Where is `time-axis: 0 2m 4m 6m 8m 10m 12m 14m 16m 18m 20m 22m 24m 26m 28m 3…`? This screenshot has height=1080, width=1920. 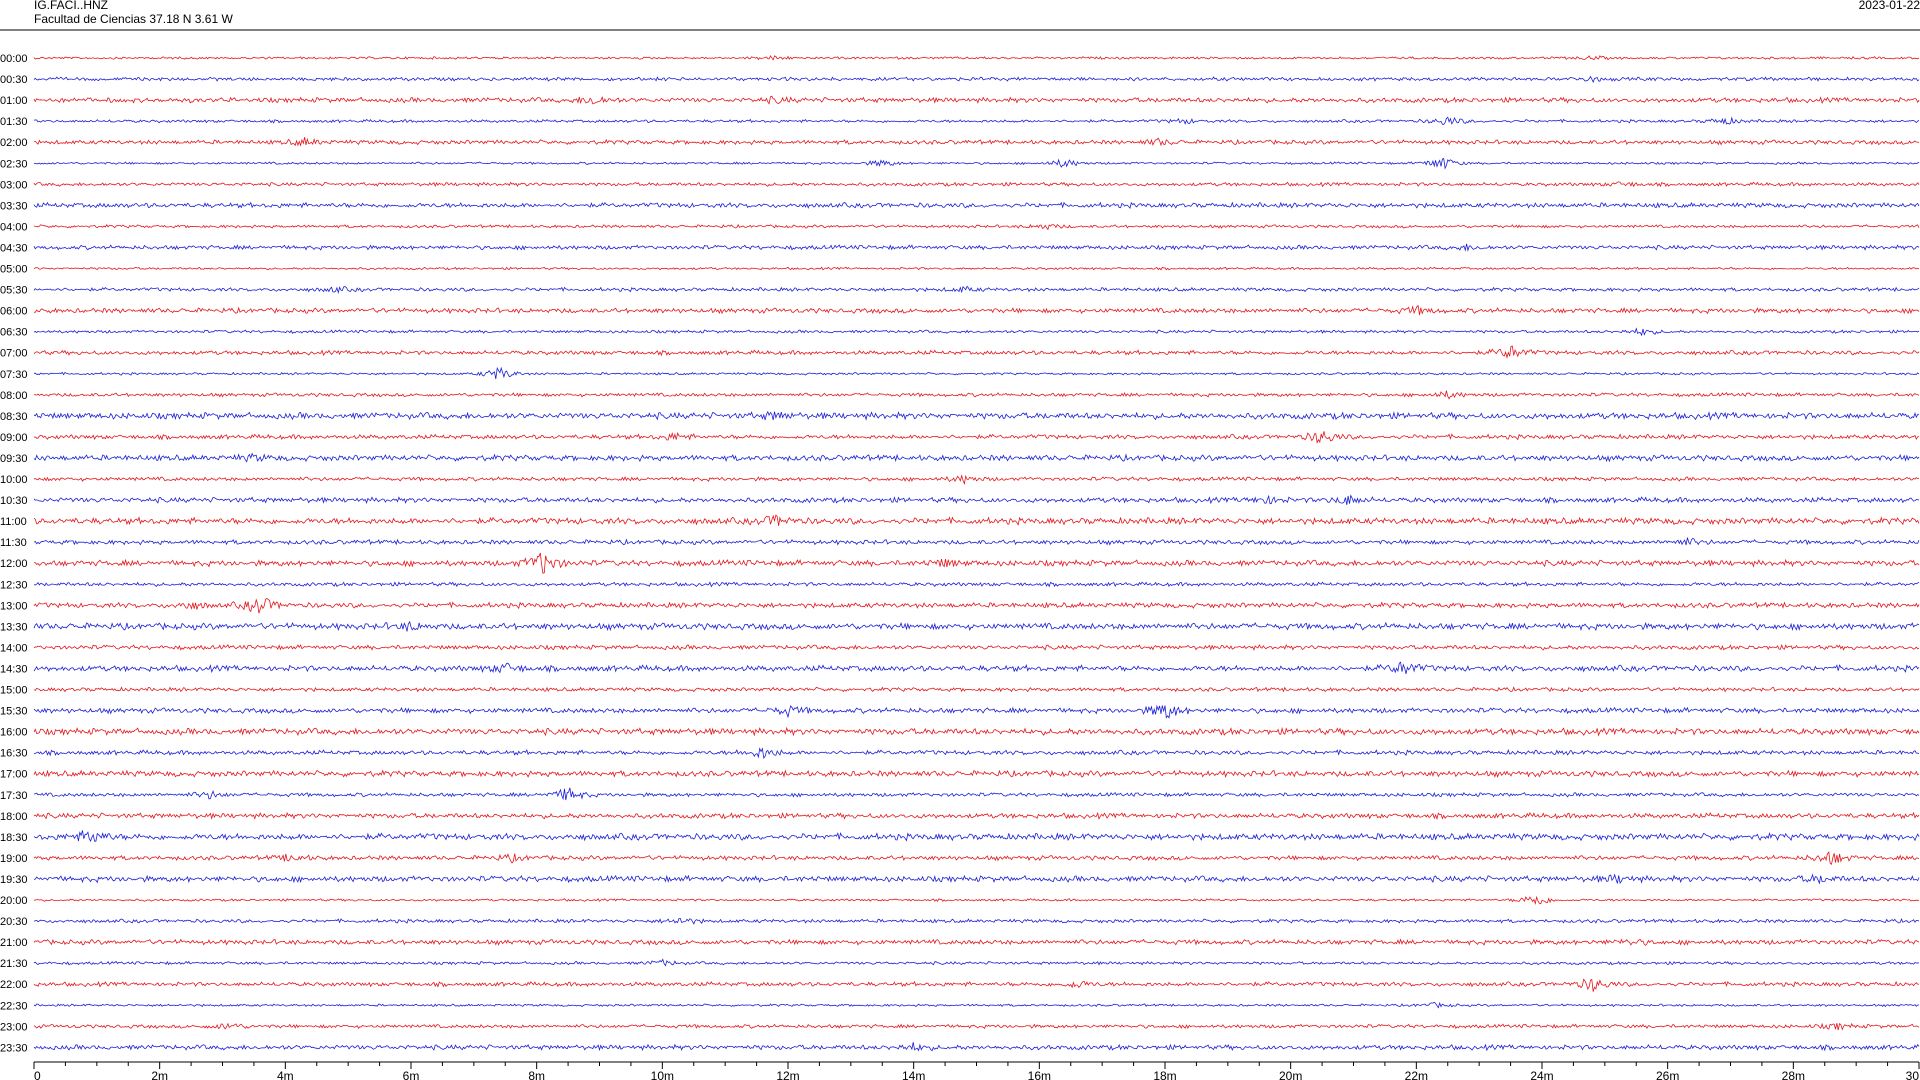 time-axis: 0 2m 4m 6m 8m 10m 12m 14m 16m 18m 20m 22m 24m 26m 28m 3… is located at coordinates (976, 1070).